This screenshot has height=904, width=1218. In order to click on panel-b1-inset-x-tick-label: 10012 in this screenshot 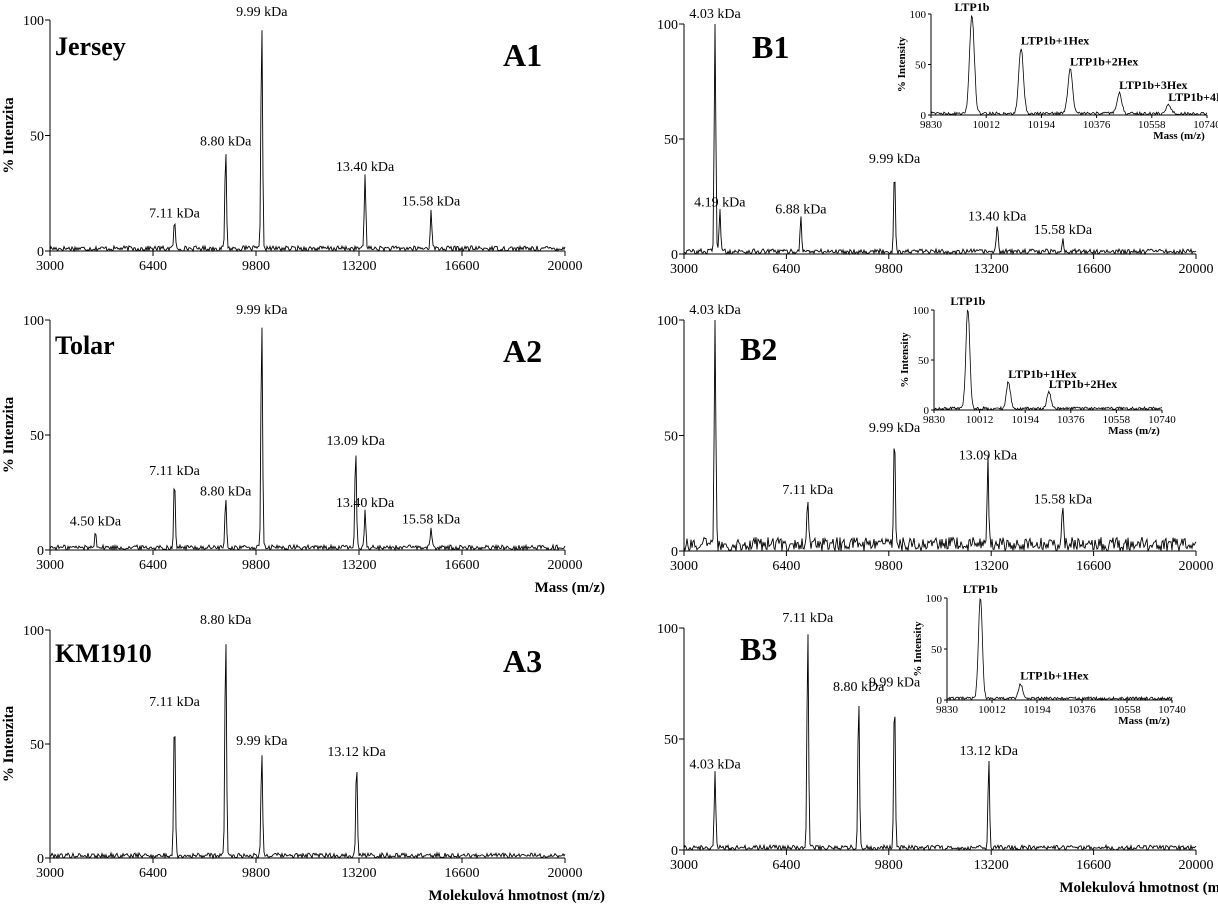, I will do `click(986, 125)`.